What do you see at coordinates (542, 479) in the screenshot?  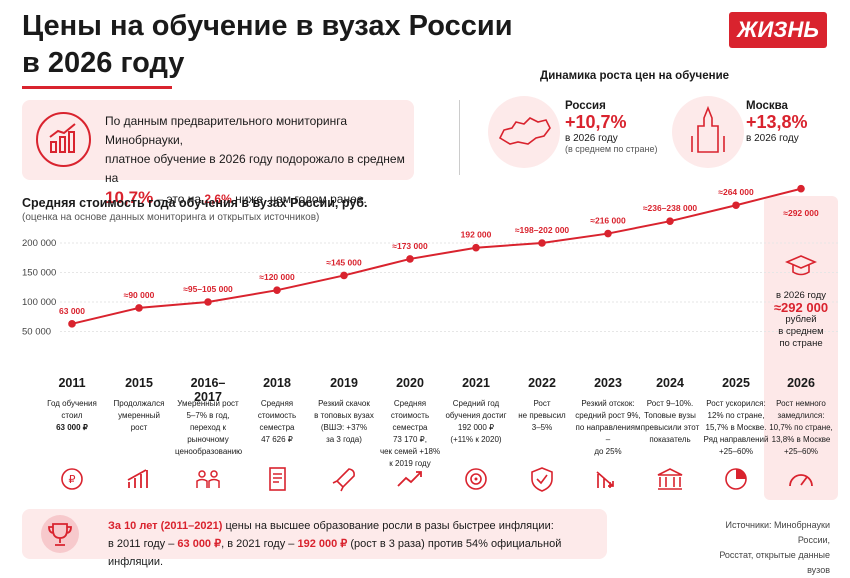 I see `shield-check-icon` at bounding box center [542, 479].